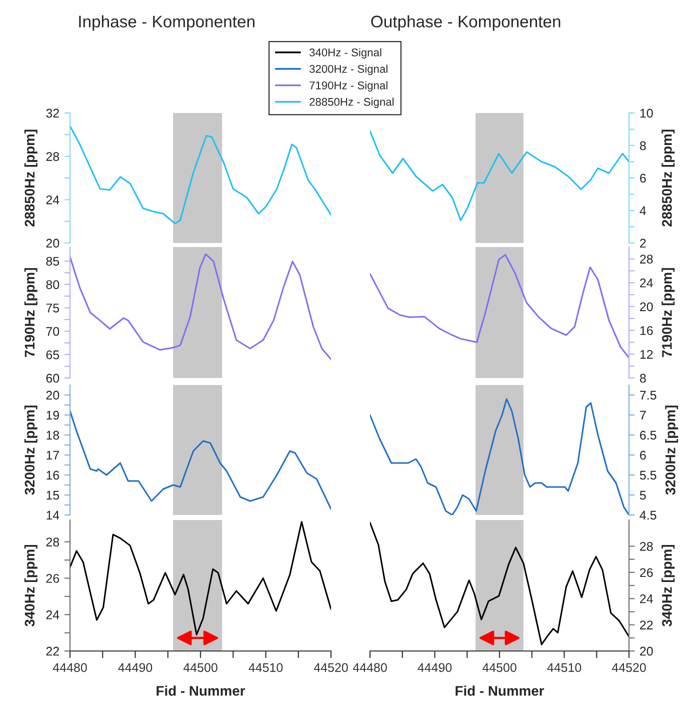  Describe the element at coordinates (53, 578) in the screenshot. I see `y-tick-label: 26` at that location.